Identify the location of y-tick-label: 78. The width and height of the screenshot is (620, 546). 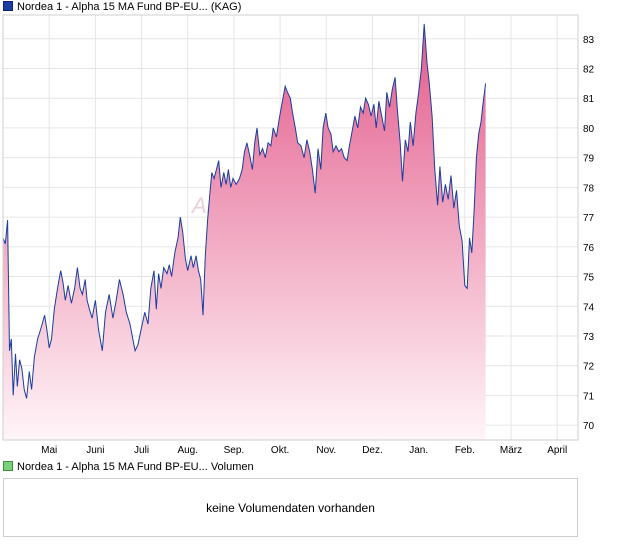
(589, 188).